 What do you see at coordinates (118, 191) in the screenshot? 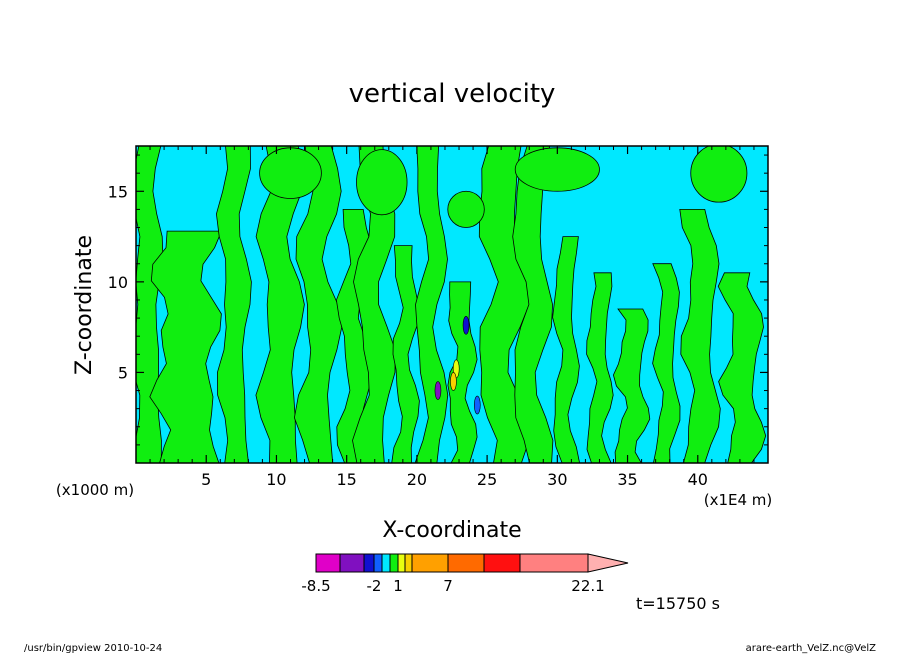
I see `y-tick-label: 15` at bounding box center [118, 191].